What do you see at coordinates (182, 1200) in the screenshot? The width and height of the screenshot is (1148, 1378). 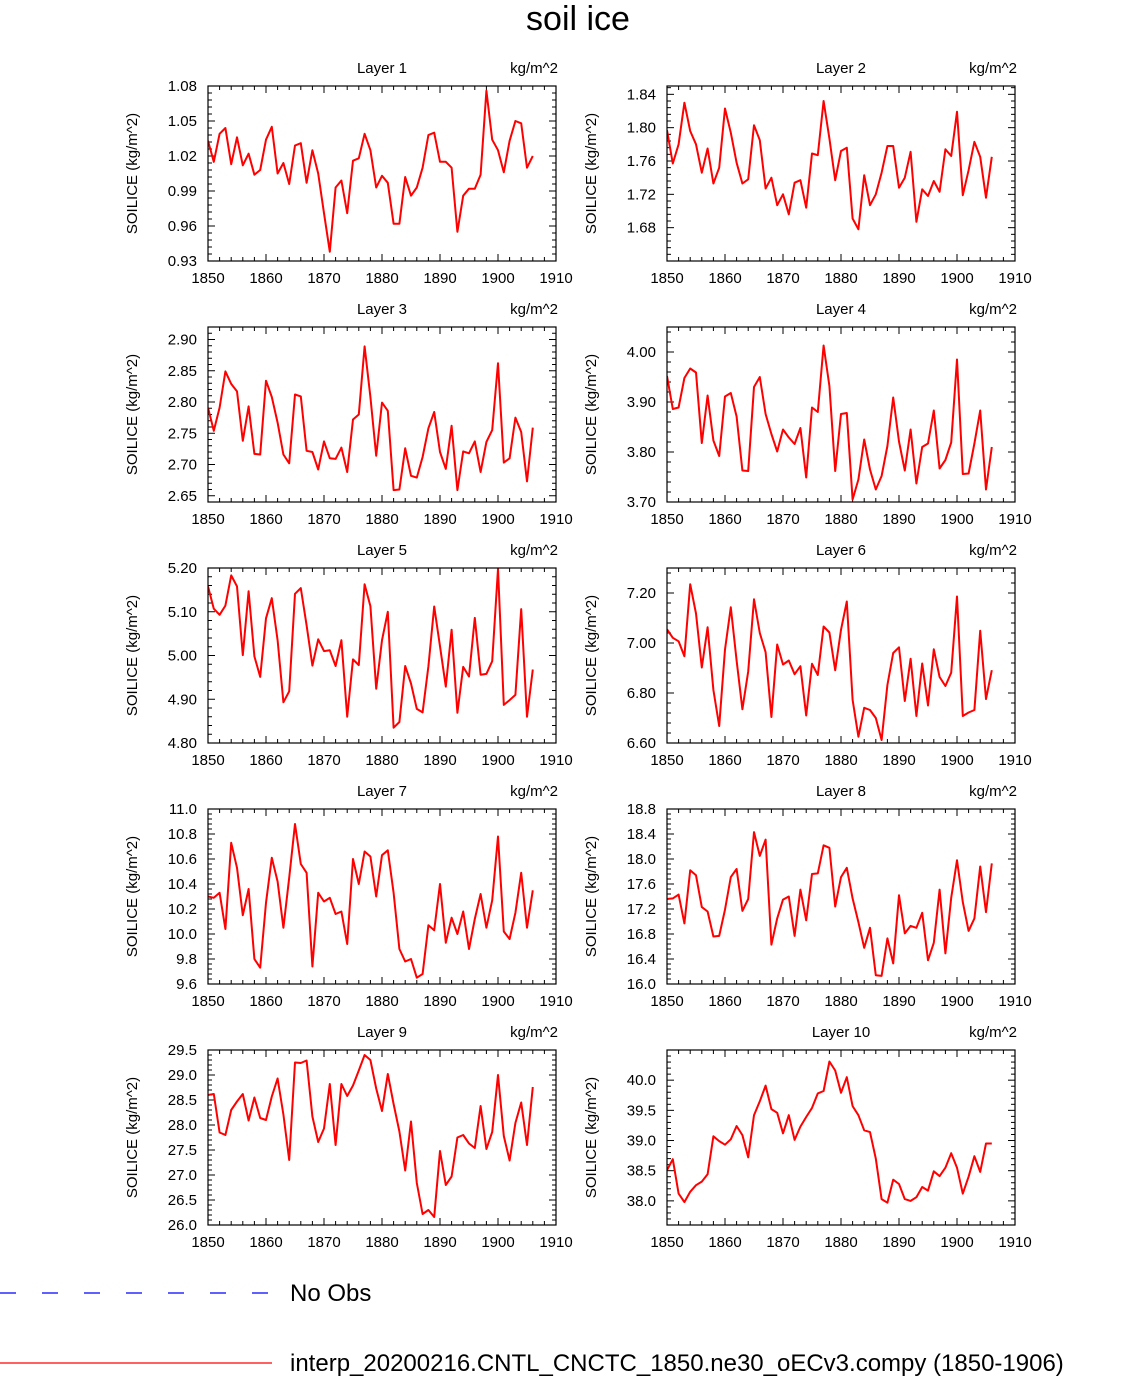 I see `y-tick-label: 26.5` at bounding box center [182, 1200].